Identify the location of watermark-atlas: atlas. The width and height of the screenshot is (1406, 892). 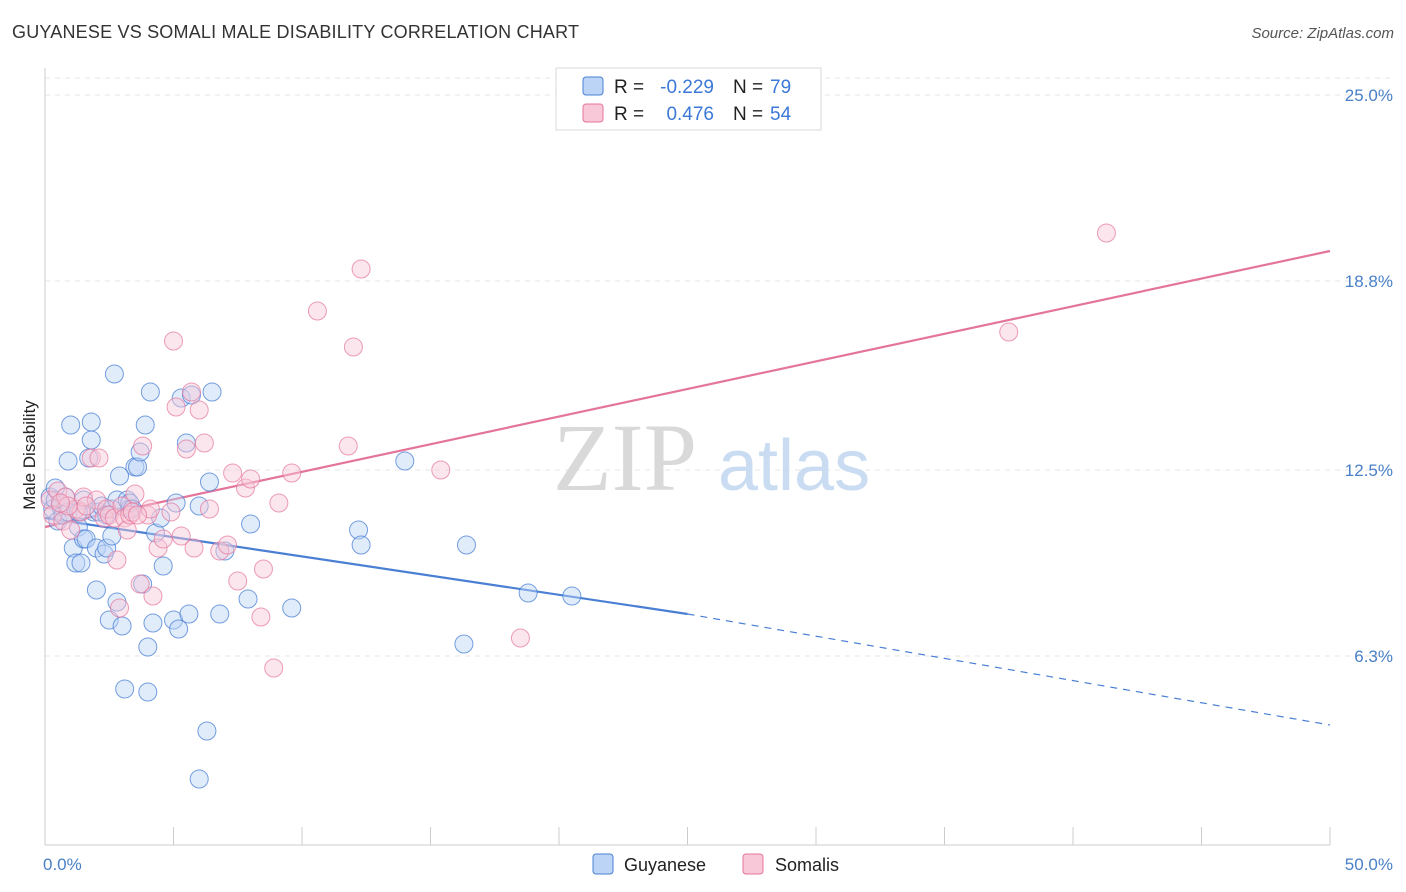
(794, 466).